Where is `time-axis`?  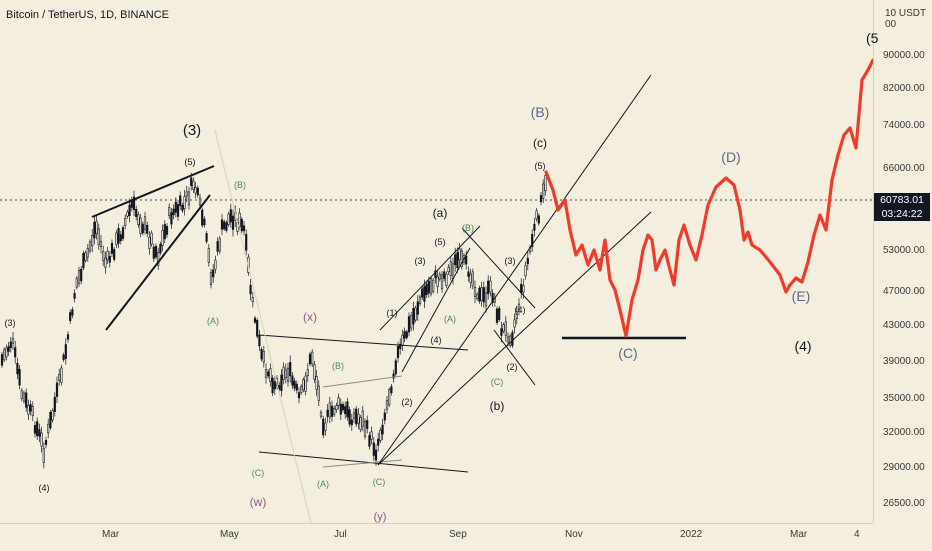 time-axis is located at coordinates (436, 537).